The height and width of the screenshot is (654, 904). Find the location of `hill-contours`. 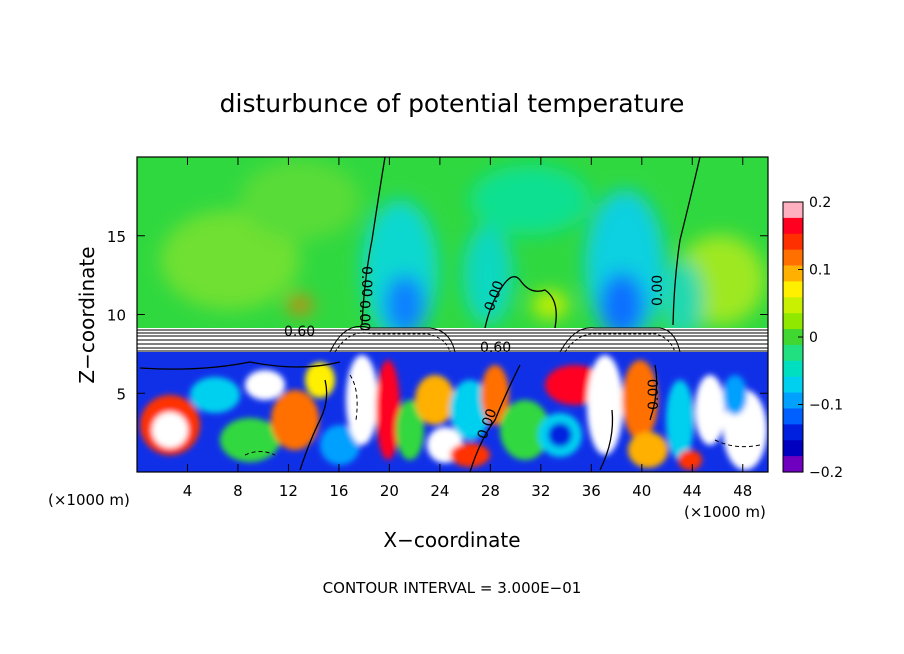

hill-contours is located at coordinates (505, 339).